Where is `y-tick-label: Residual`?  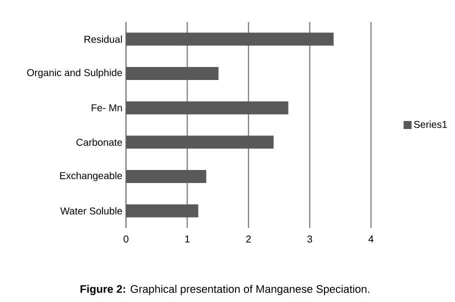
y-tick-label: Residual is located at coordinates (103, 39).